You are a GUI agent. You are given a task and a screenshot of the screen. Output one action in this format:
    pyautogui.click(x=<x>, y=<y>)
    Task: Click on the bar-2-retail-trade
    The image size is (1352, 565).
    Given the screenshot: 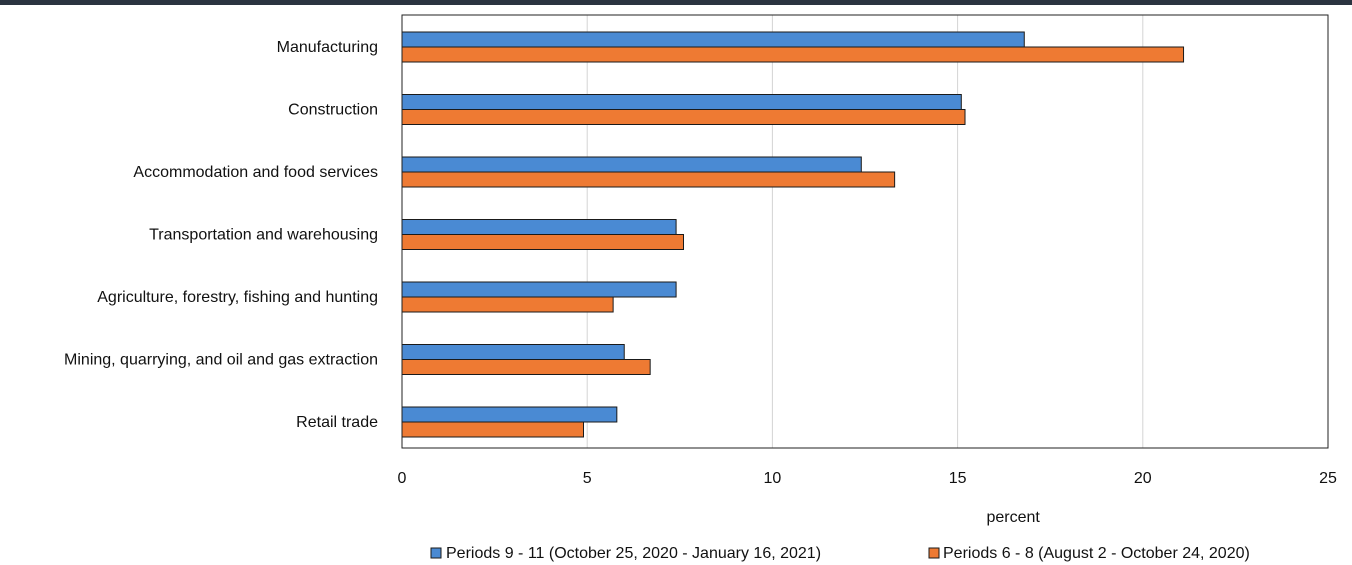 What is the action you would take?
    pyautogui.click(x=492, y=429)
    